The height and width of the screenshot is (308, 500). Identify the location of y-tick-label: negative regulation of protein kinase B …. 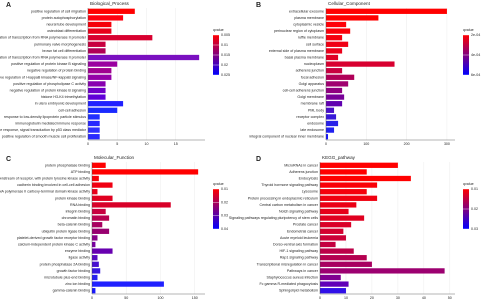
(48, 90).